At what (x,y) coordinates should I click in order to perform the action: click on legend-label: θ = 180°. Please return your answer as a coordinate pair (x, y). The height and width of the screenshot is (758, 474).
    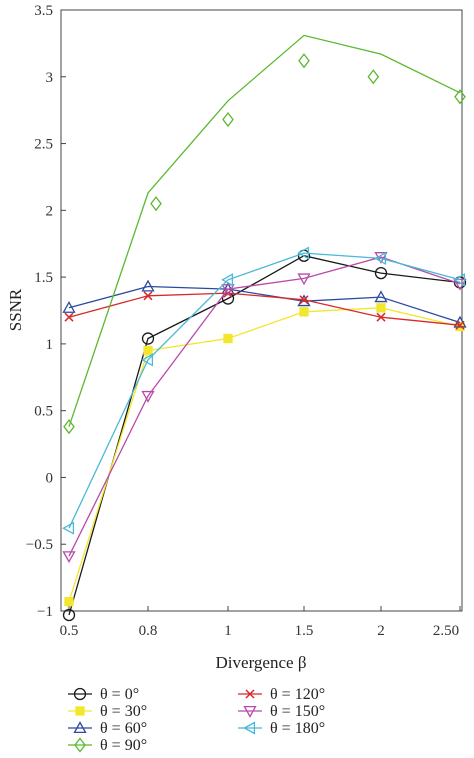
    Looking at the image, I should click on (297, 728).